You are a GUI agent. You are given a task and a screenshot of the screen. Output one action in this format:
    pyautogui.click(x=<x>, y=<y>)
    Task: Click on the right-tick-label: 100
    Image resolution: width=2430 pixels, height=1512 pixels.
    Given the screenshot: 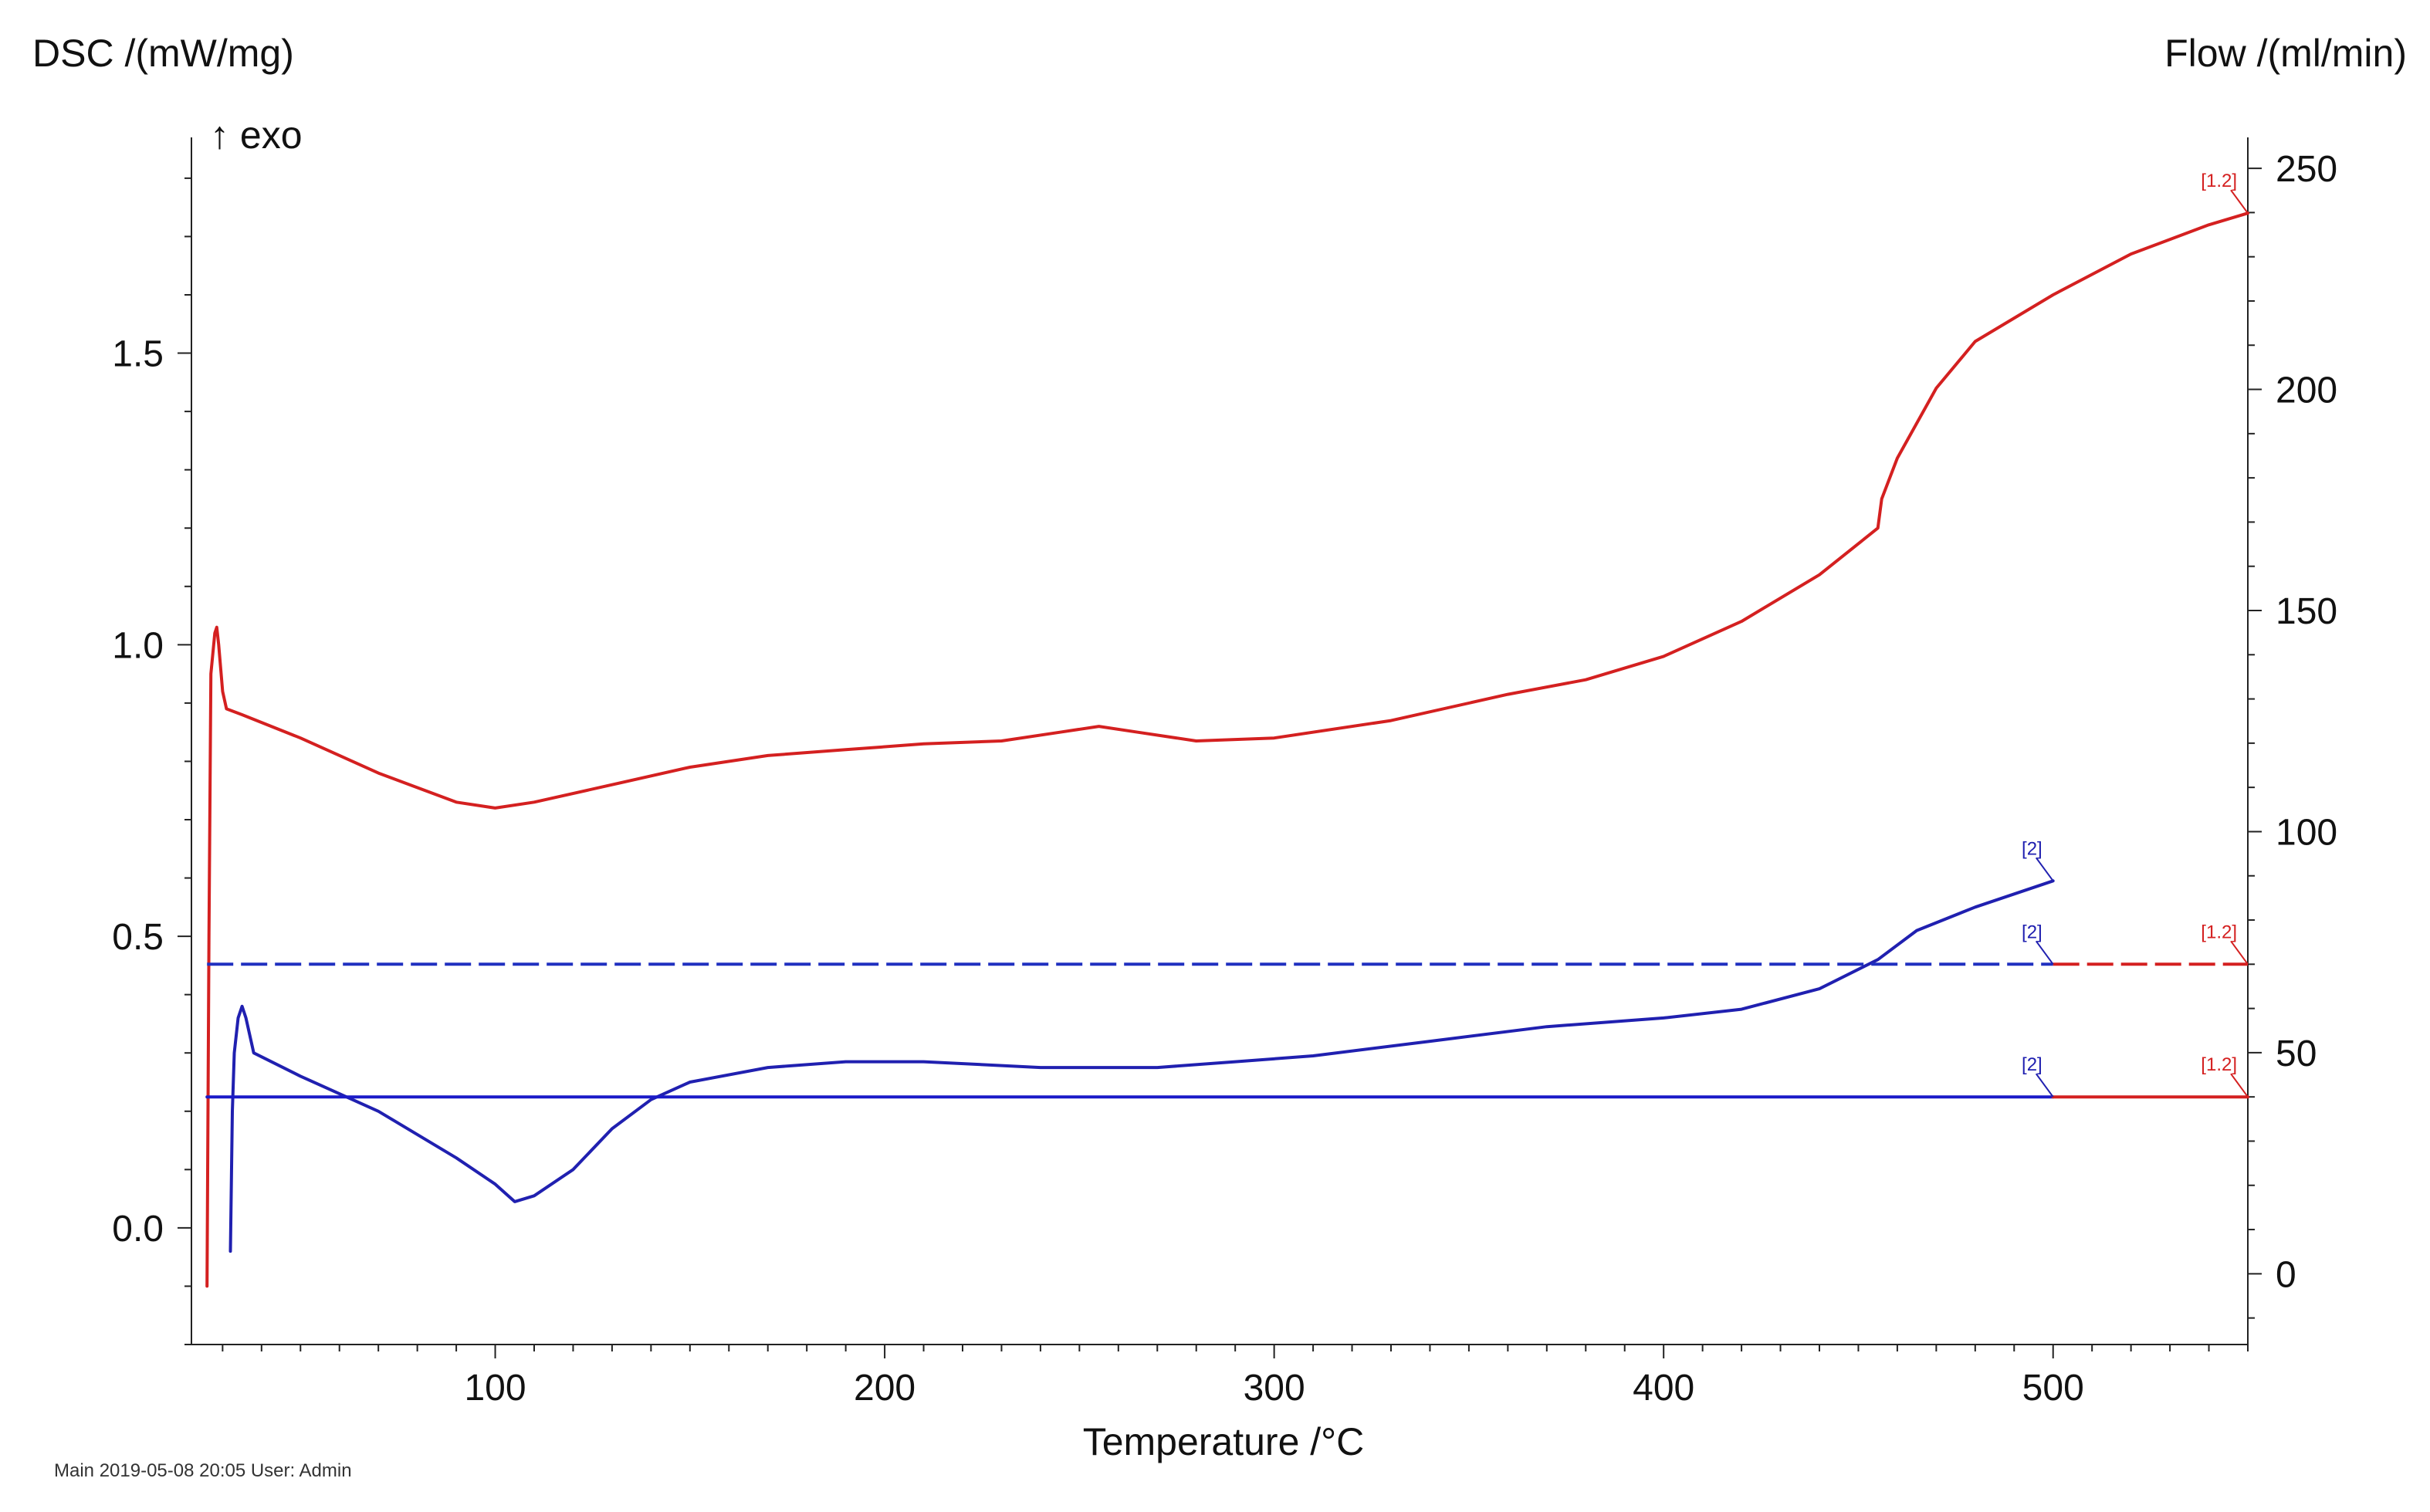 What is the action you would take?
    pyautogui.click(x=2306, y=833)
    